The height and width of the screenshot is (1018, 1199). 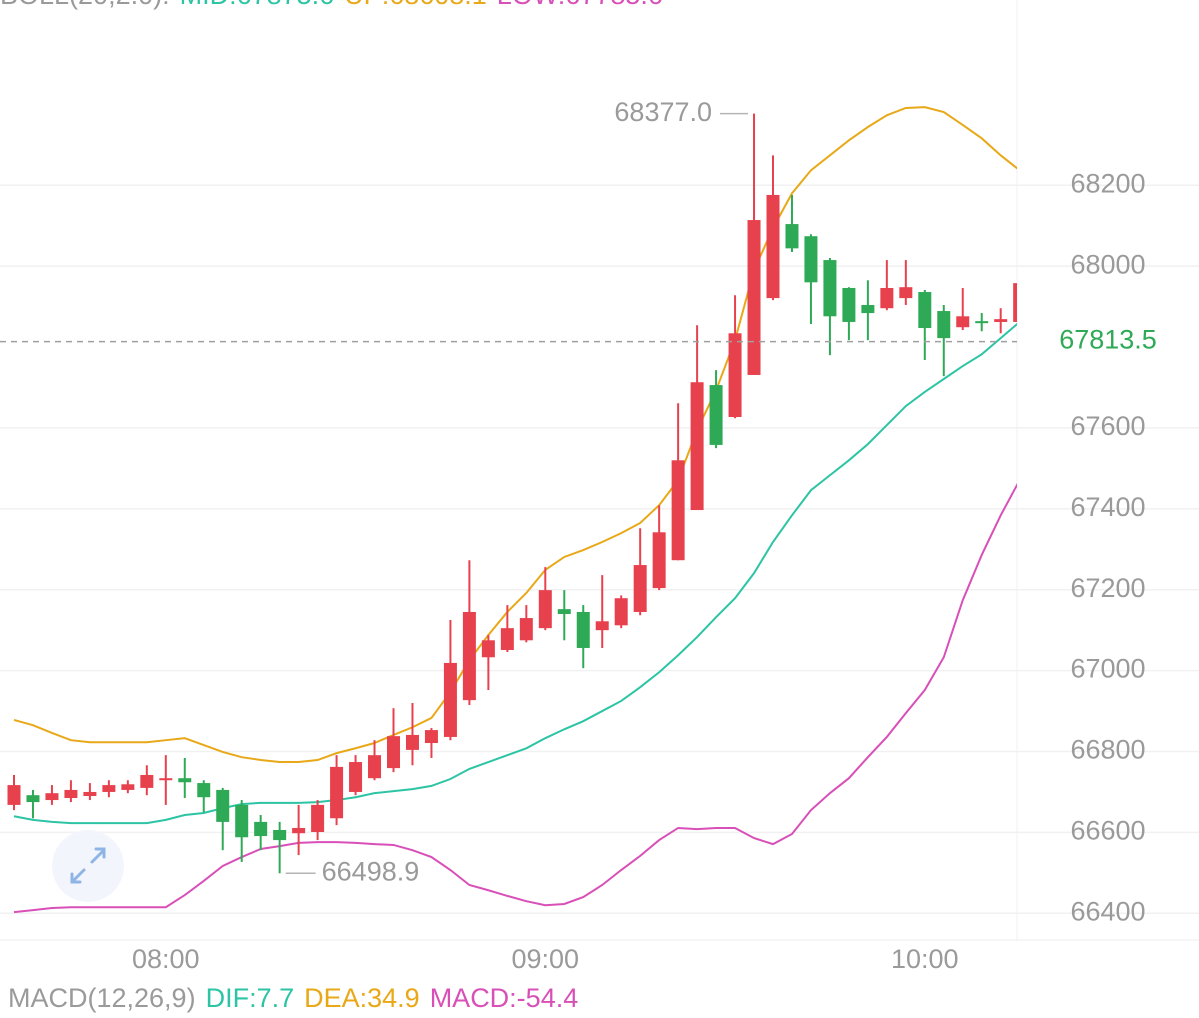 I want to click on y-tick-label: 66600, so click(x=1107, y=831).